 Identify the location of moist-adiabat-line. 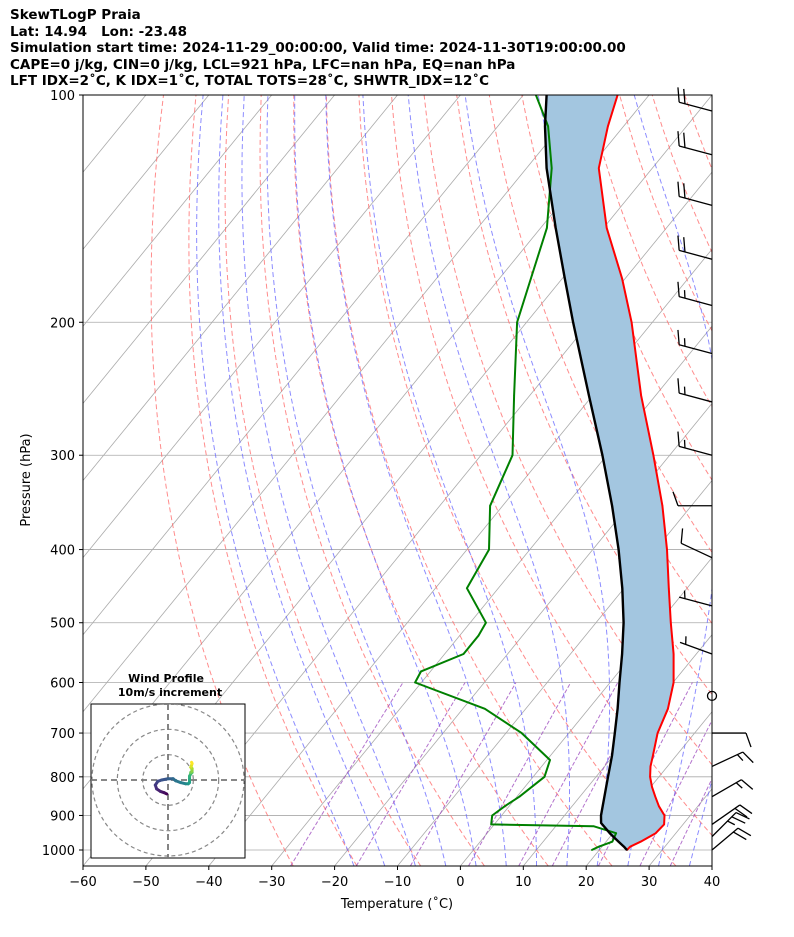
(700, 822).